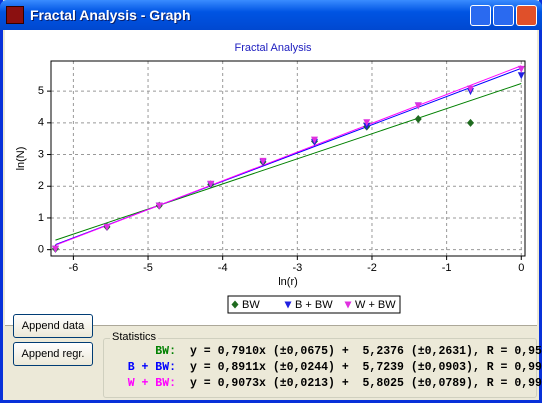 The width and height of the screenshot is (542, 406). Describe the element at coordinates (53, 354) in the screenshot. I see `append-regr-button: Append regr.` at that location.